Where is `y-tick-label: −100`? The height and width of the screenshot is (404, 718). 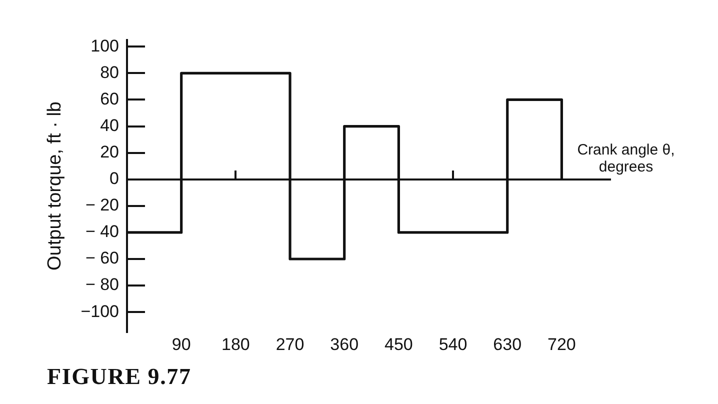
y-tick-label: −100 is located at coordinates (99, 311).